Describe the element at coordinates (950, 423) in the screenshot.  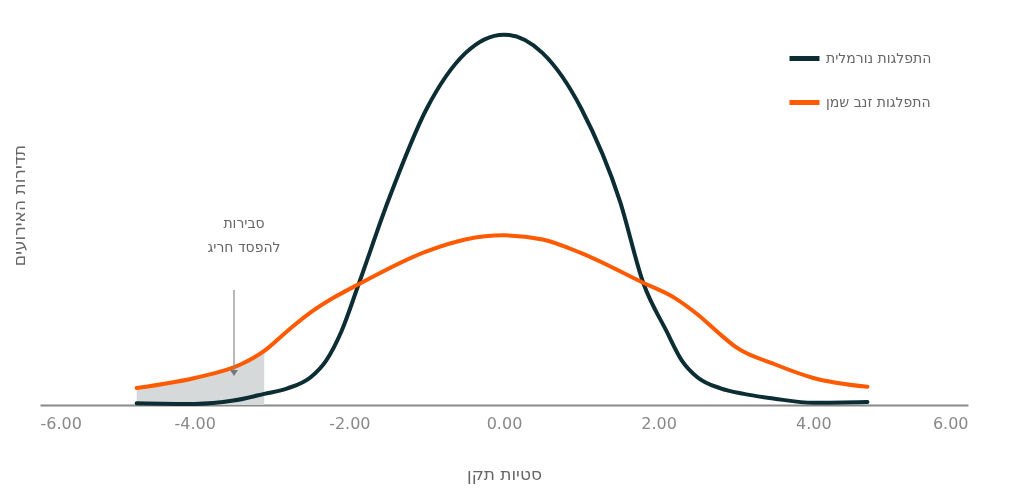
I see `x-tick-label: 6.00` at that location.